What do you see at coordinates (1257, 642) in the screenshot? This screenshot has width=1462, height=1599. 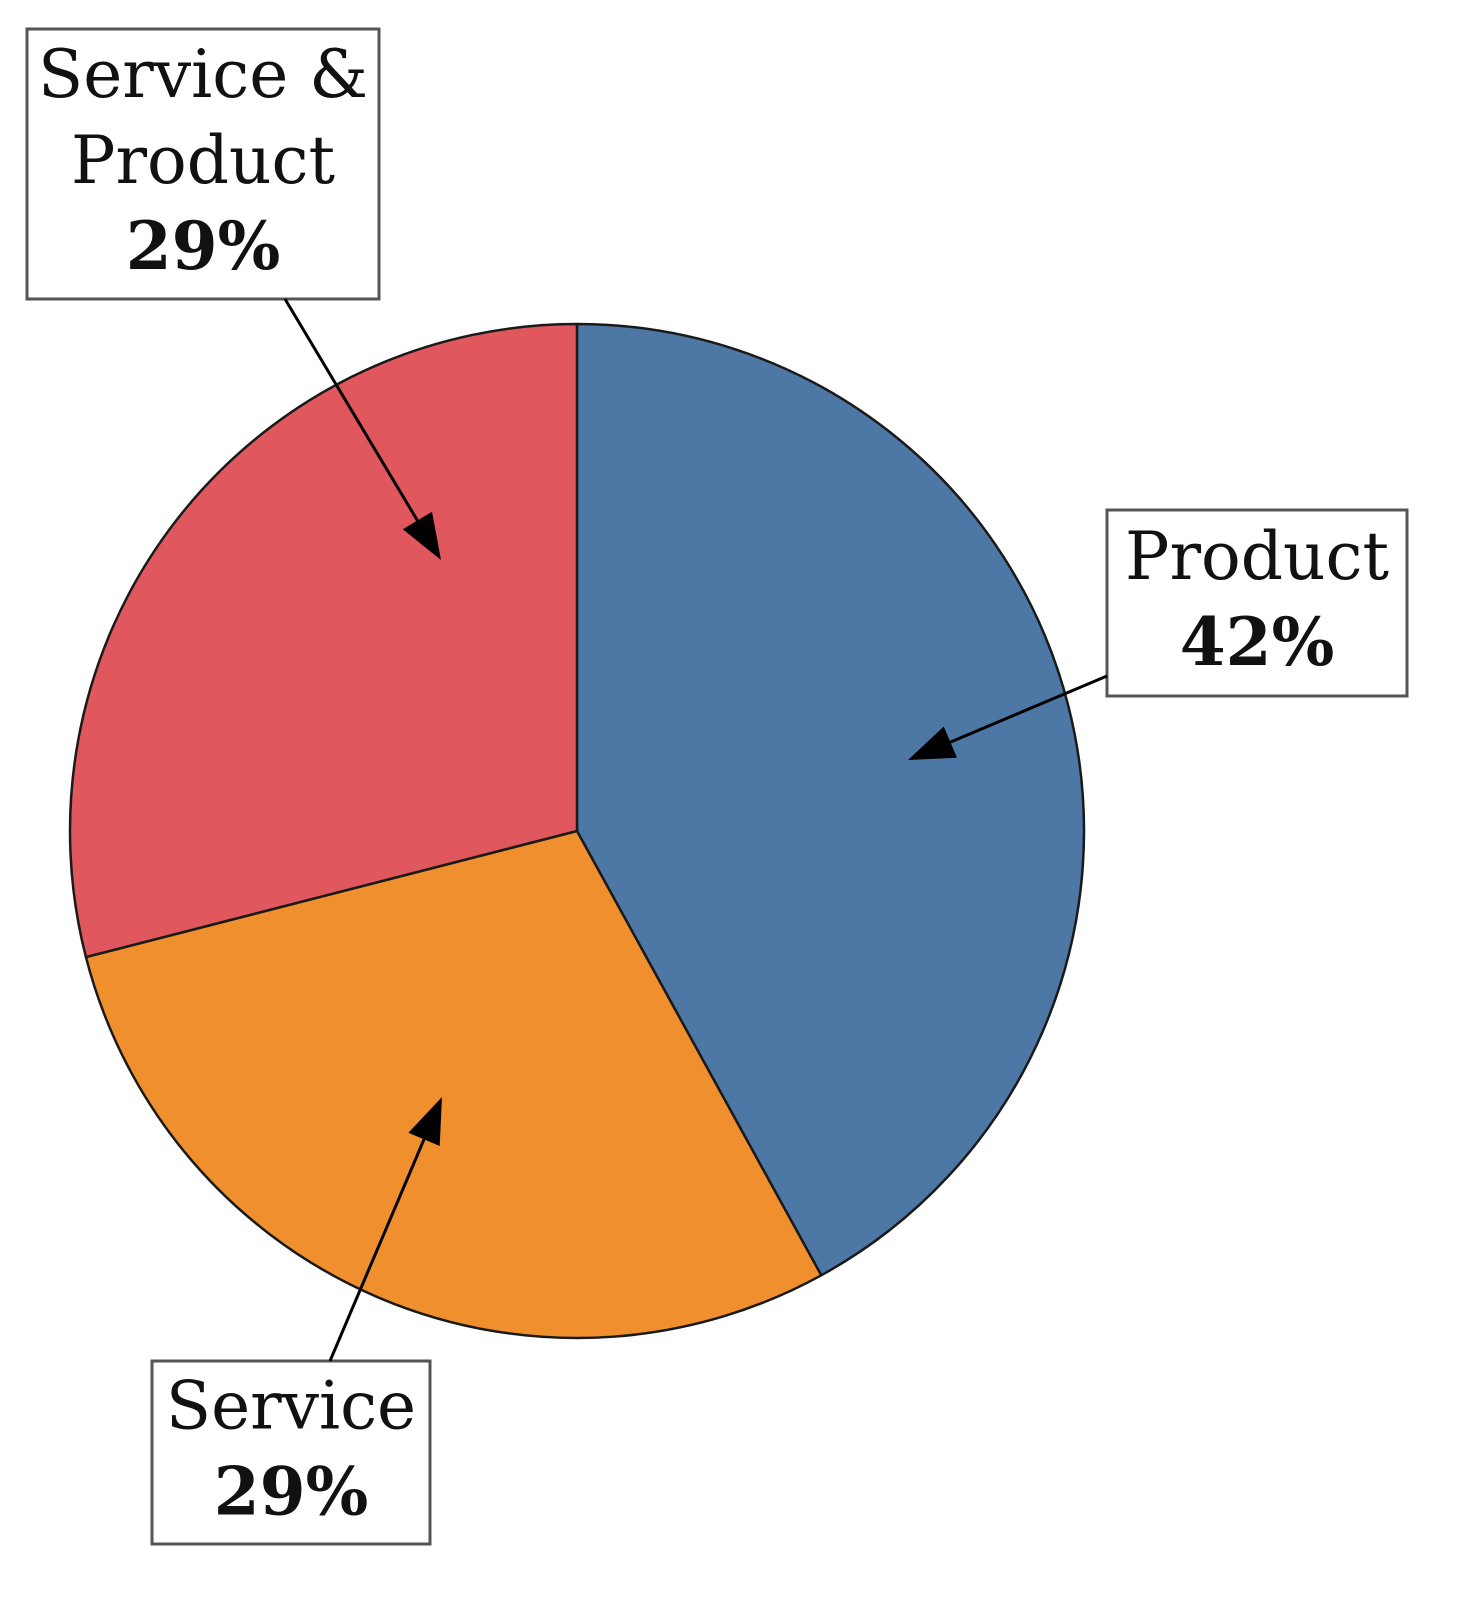 I see `slice-value-label: 42%` at bounding box center [1257, 642].